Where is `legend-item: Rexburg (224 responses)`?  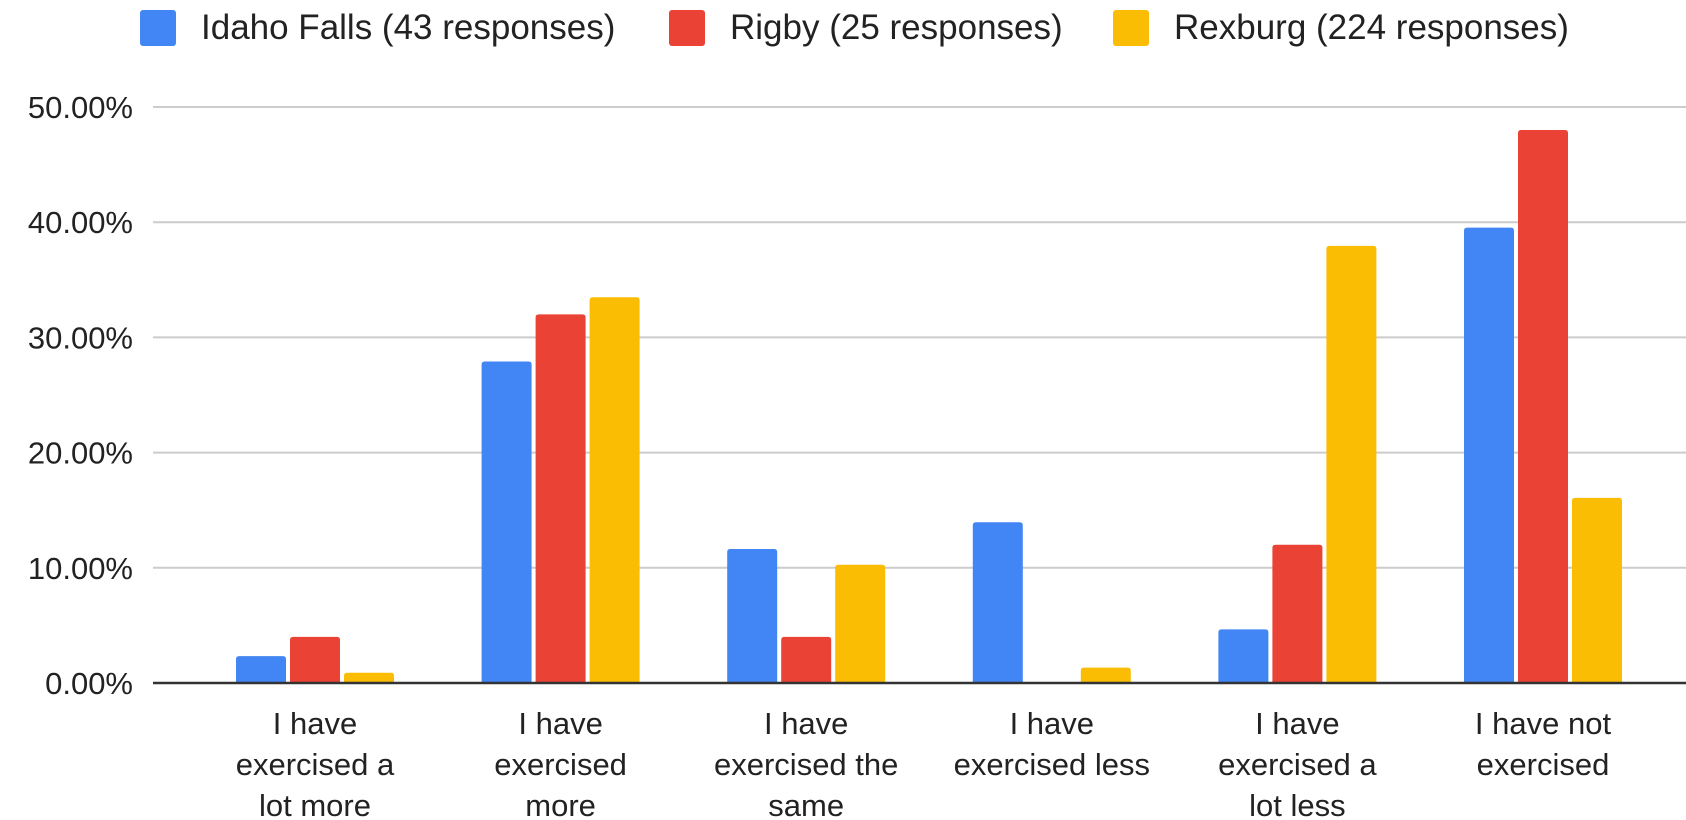 legend-item: Rexburg (224 responses) is located at coordinates (1341, 27).